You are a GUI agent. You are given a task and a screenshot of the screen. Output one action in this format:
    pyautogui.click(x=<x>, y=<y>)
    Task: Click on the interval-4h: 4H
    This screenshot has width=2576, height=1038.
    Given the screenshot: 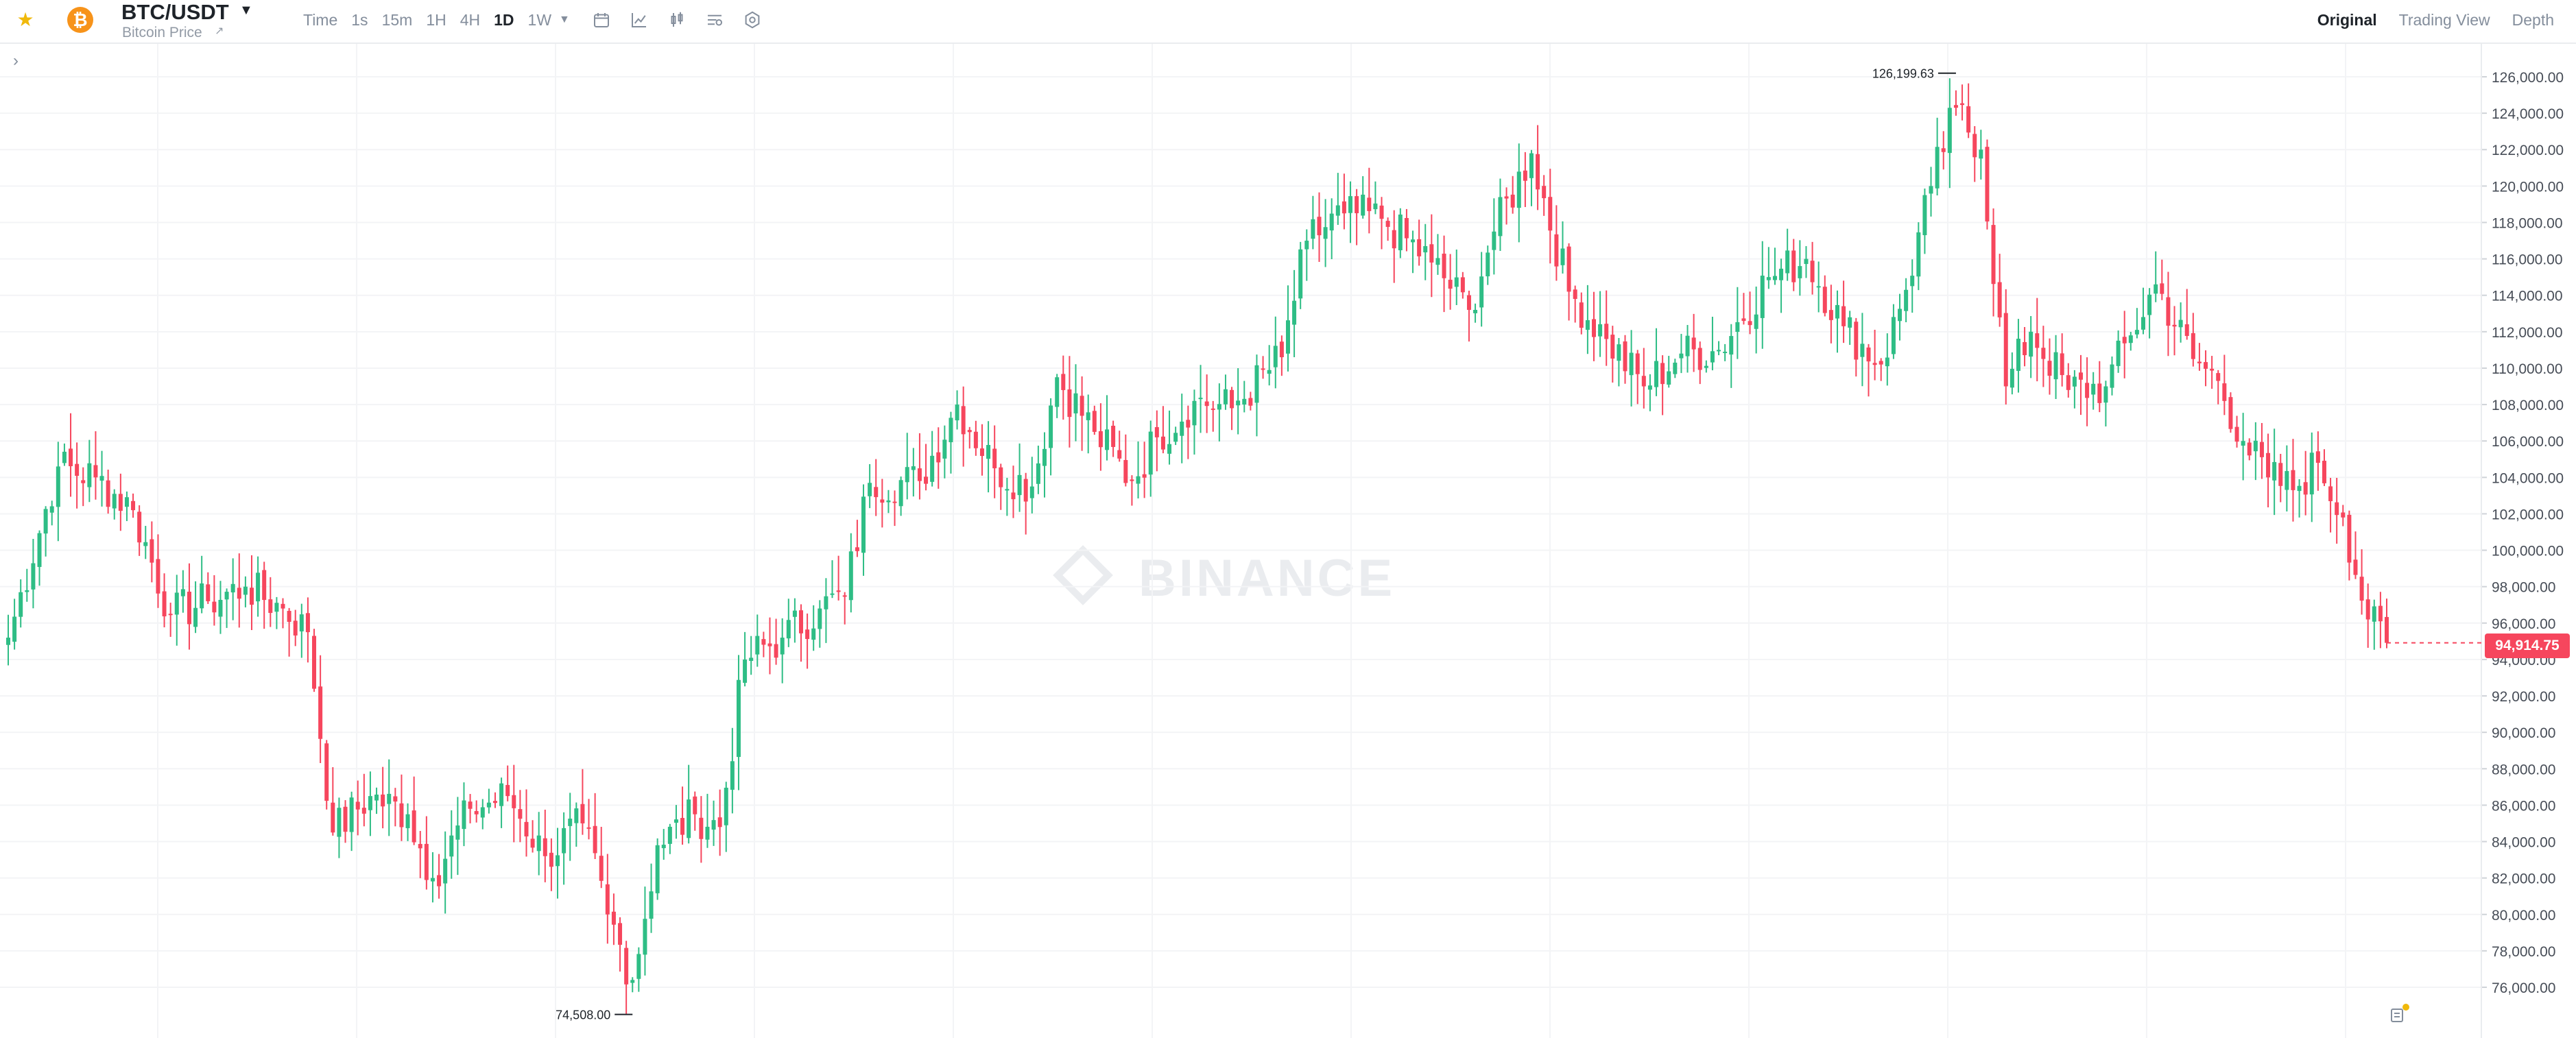 What is the action you would take?
    pyautogui.click(x=470, y=20)
    